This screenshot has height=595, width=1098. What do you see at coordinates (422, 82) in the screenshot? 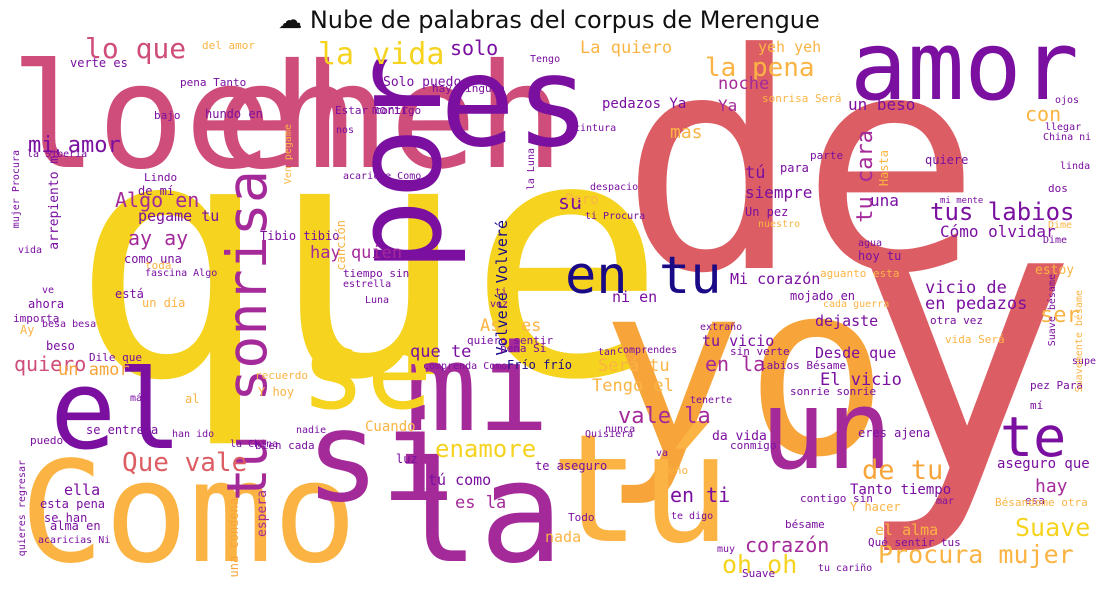
I see `cloud-word: Solo puedo` at bounding box center [422, 82].